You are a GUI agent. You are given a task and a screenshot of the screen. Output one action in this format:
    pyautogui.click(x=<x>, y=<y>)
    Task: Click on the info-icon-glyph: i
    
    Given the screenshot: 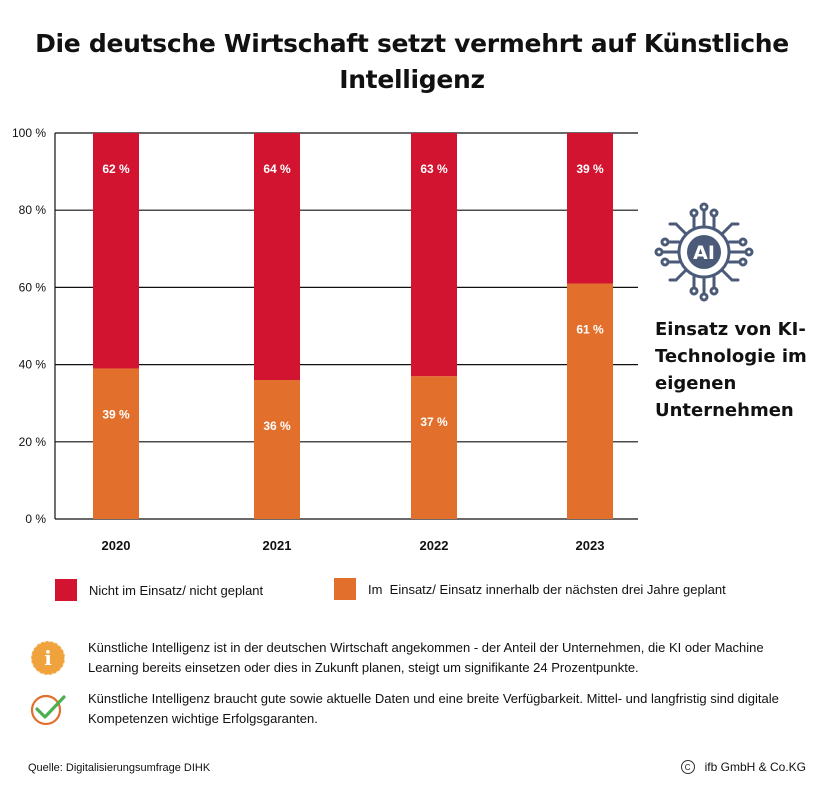 What is the action you would take?
    pyautogui.click(x=48, y=658)
    